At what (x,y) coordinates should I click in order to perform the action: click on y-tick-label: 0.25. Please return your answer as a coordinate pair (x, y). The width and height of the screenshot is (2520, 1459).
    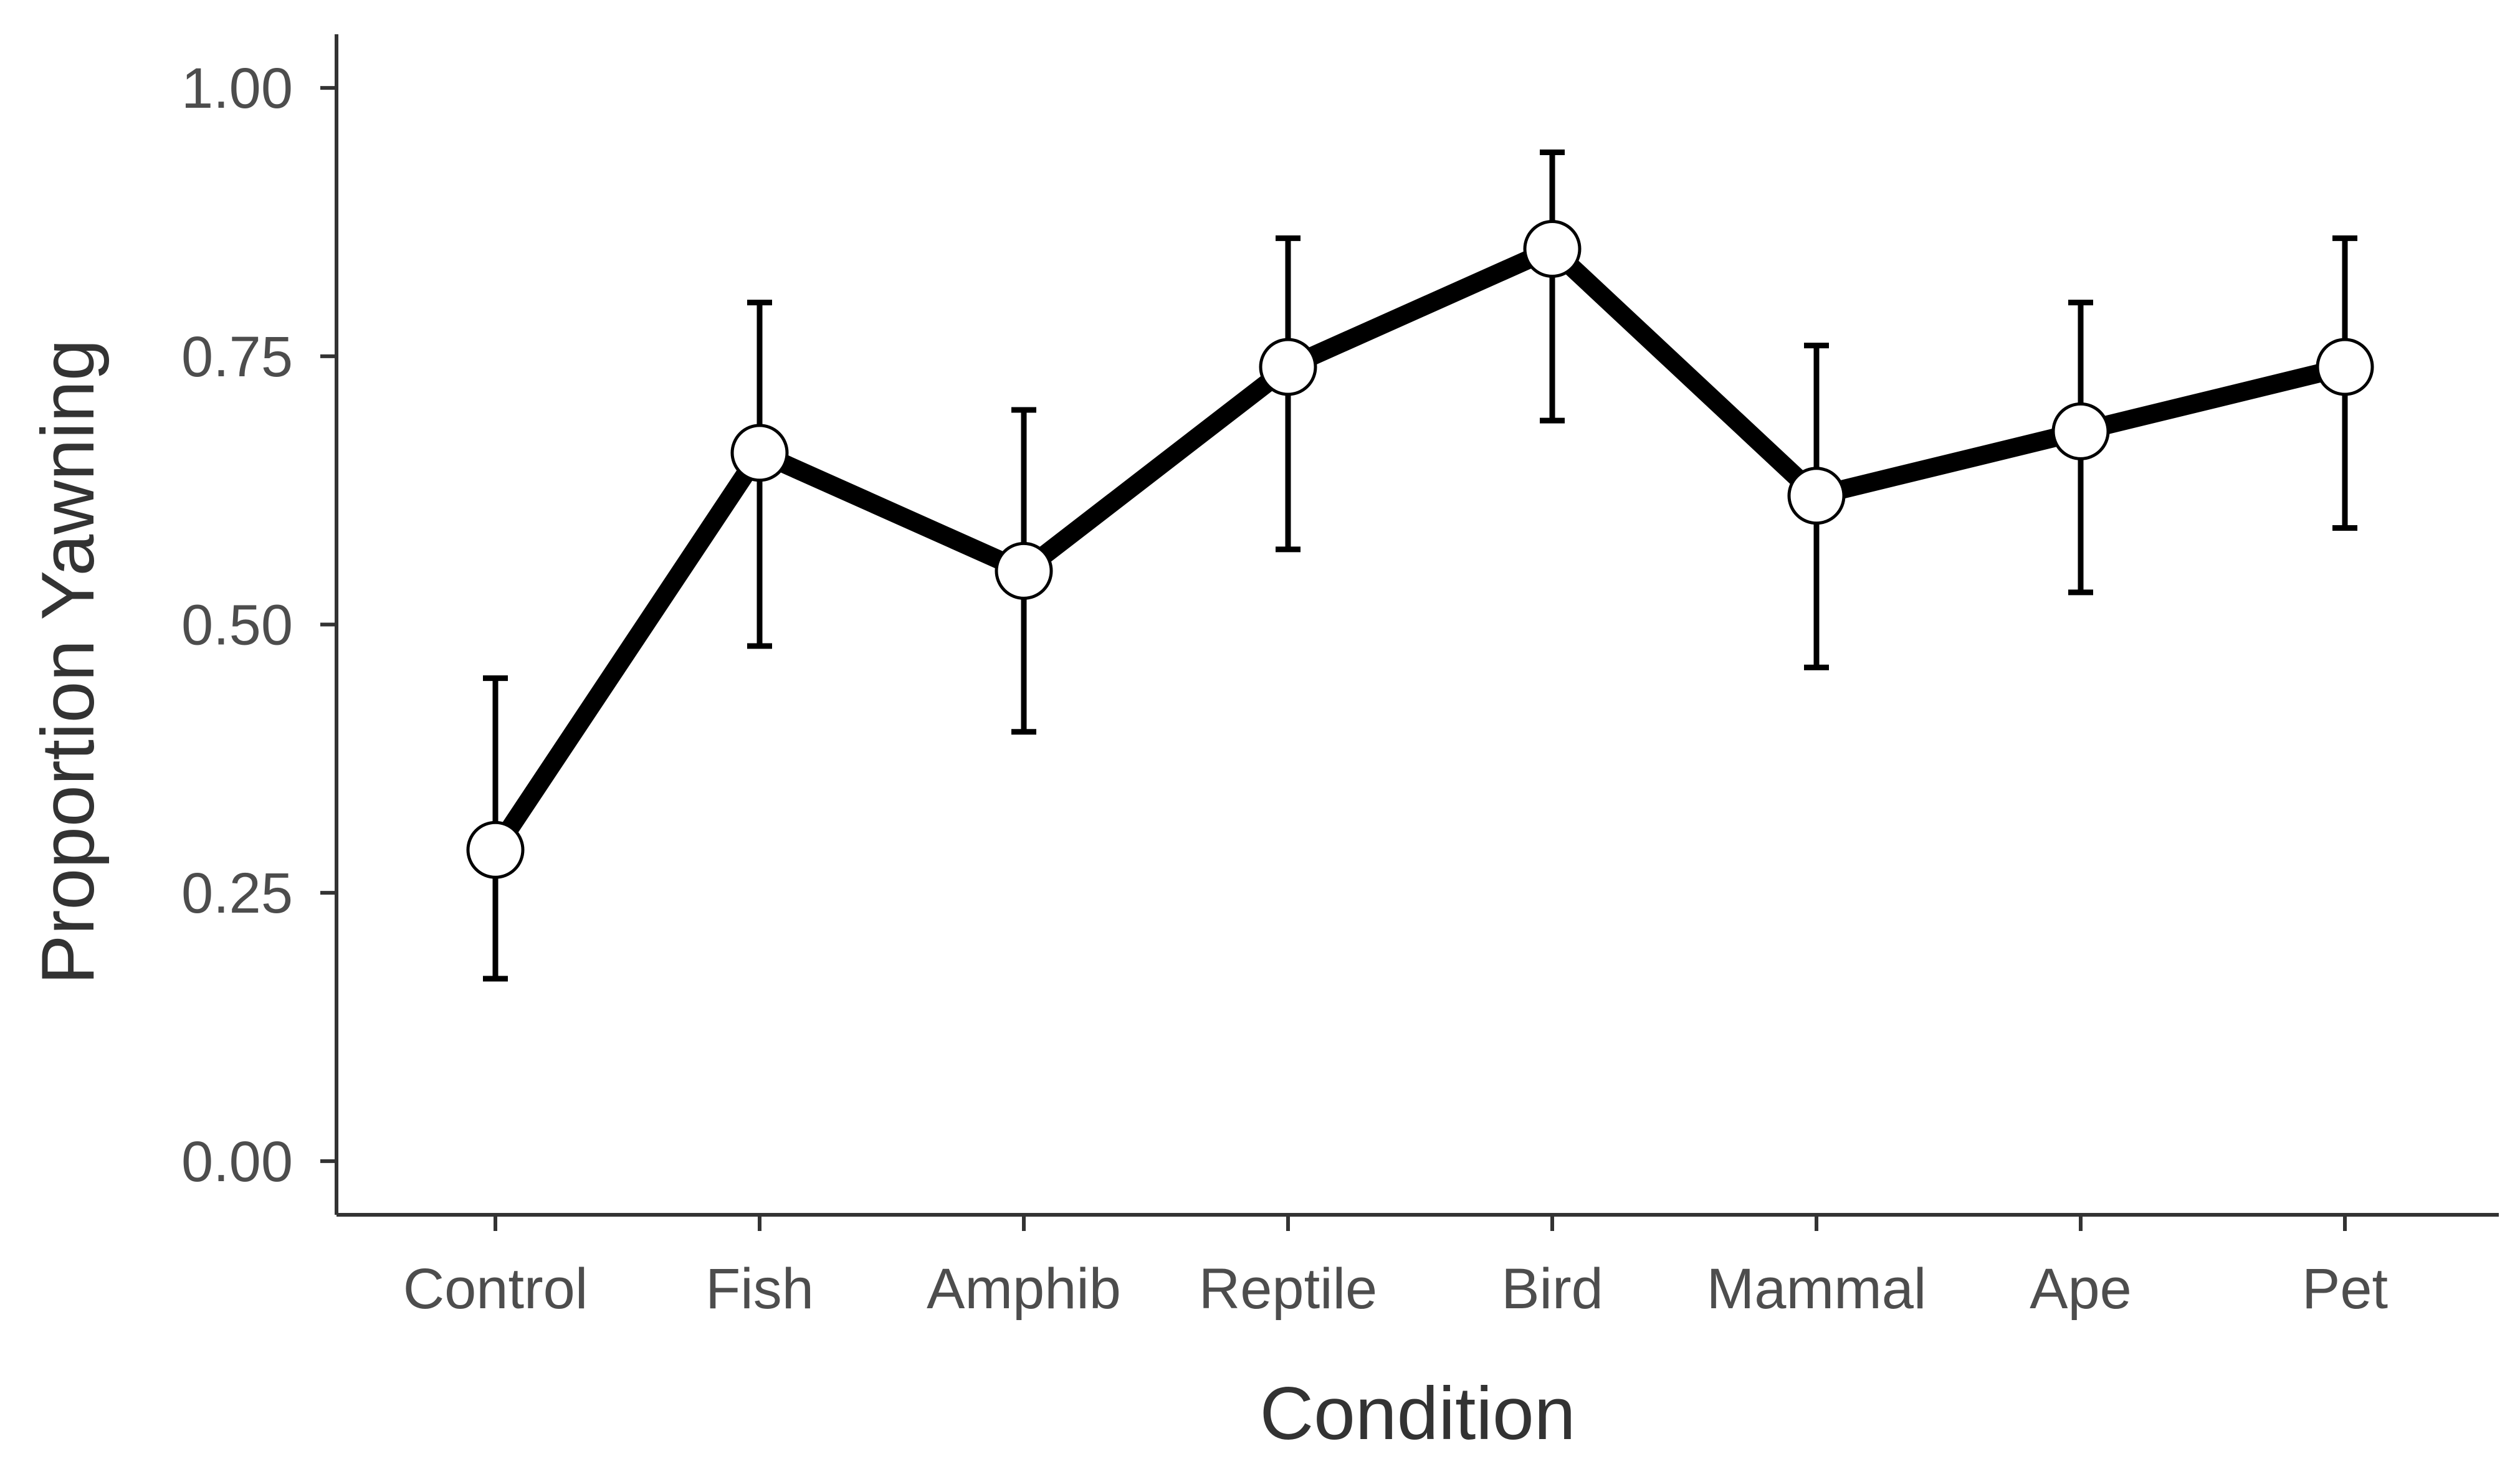
    Looking at the image, I should click on (237, 893).